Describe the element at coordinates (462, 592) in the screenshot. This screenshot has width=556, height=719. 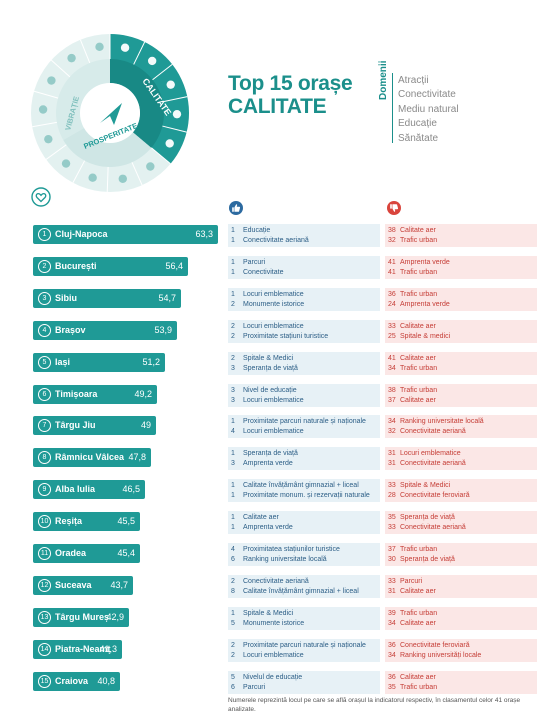
I see `indicator-line: 31 Calitate aer` at that location.